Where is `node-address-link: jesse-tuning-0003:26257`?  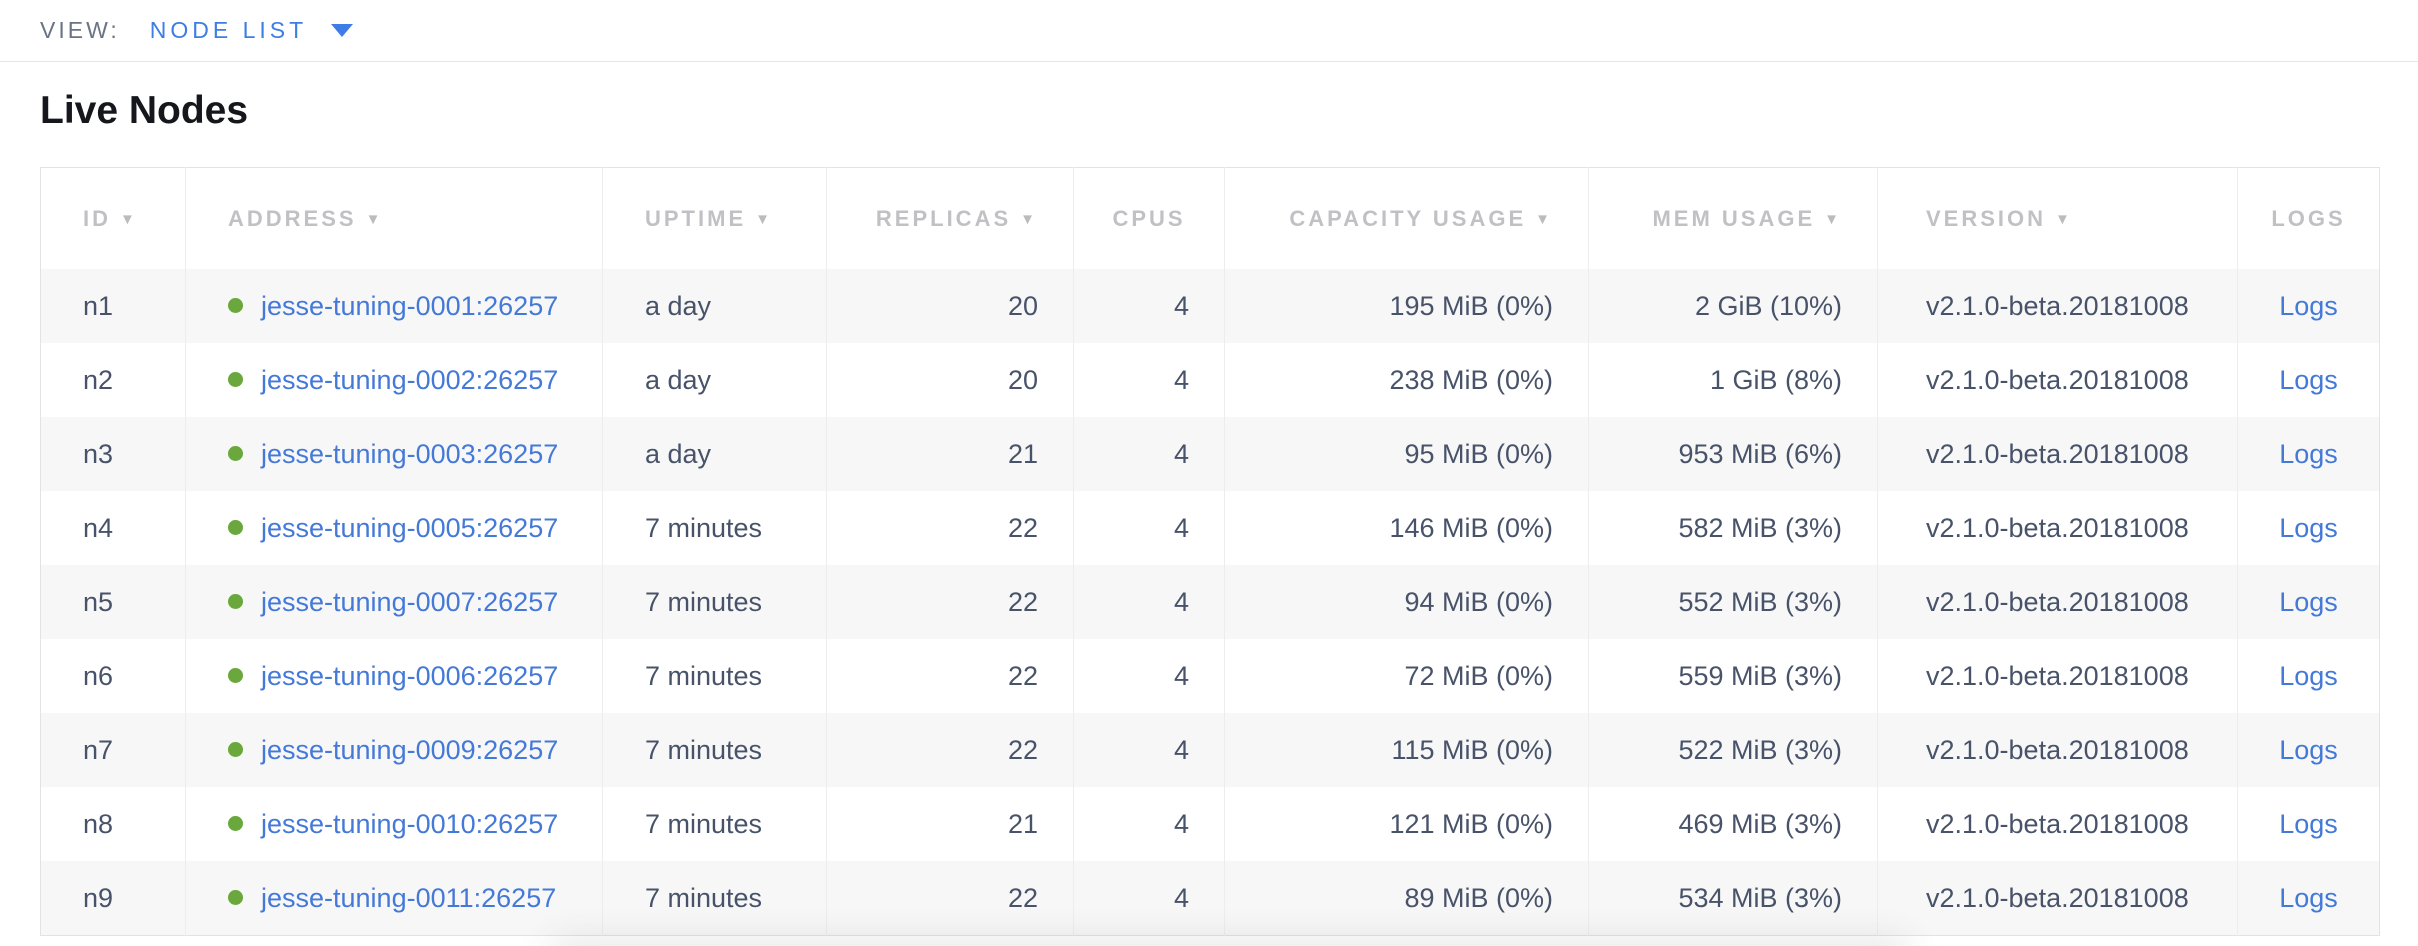 node-address-link: jesse-tuning-0003:26257 is located at coordinates (410, 453).